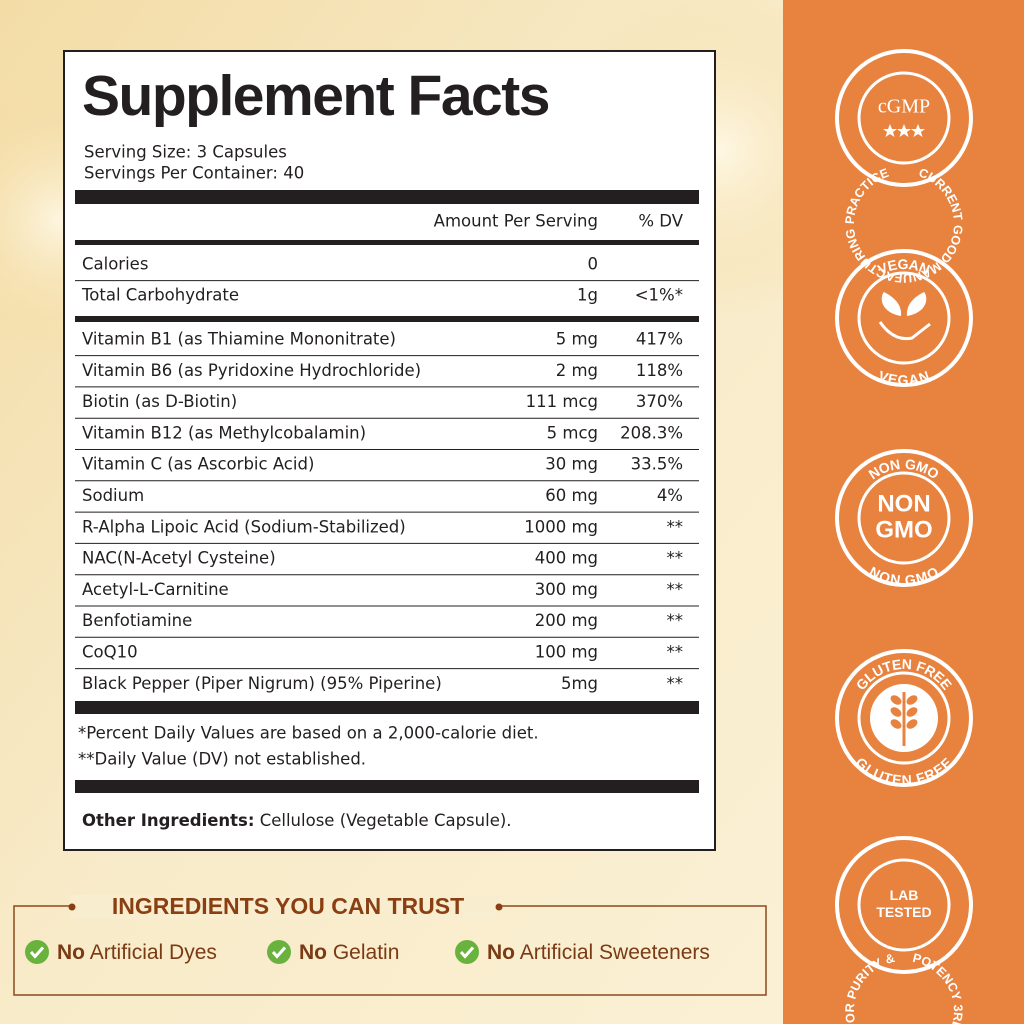 This screenshot has width=1024, height=1024. Describe the element at coordinates (566, 558) in the screenshot. I see `ingredient-amount: 400 mg` at that location.